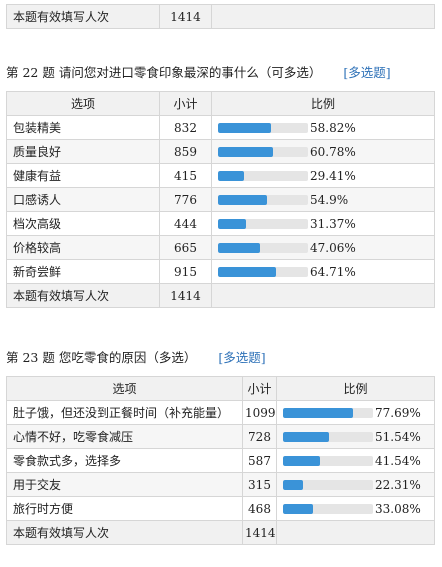 This screenshot has height=567, width=442. Describe the element at coordinates (259, 460) in the screenshot. I see `option-count: 587` at that location.